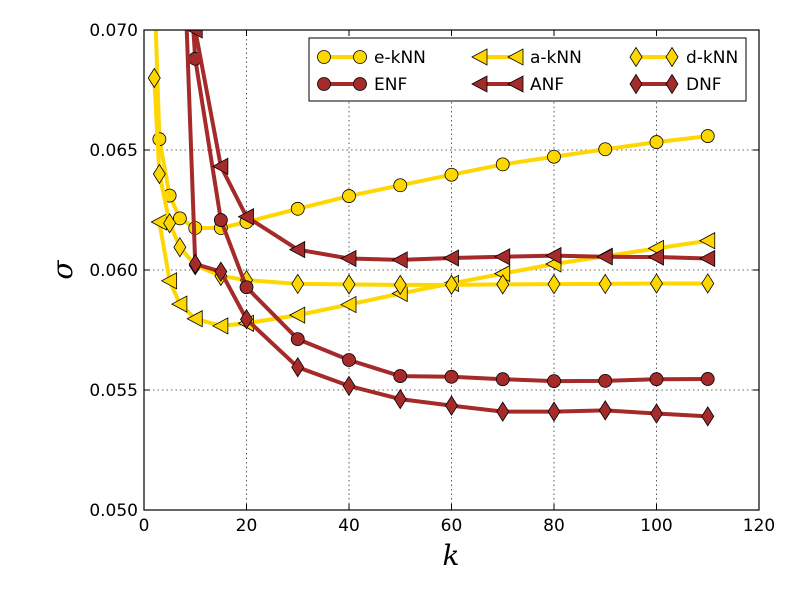 The height and width of the screenshot is (600, 800). What do you see at coordinates (554, 526) in the screenshot?
I see `x-tick-label: 80` at bounding box center [554, 526].